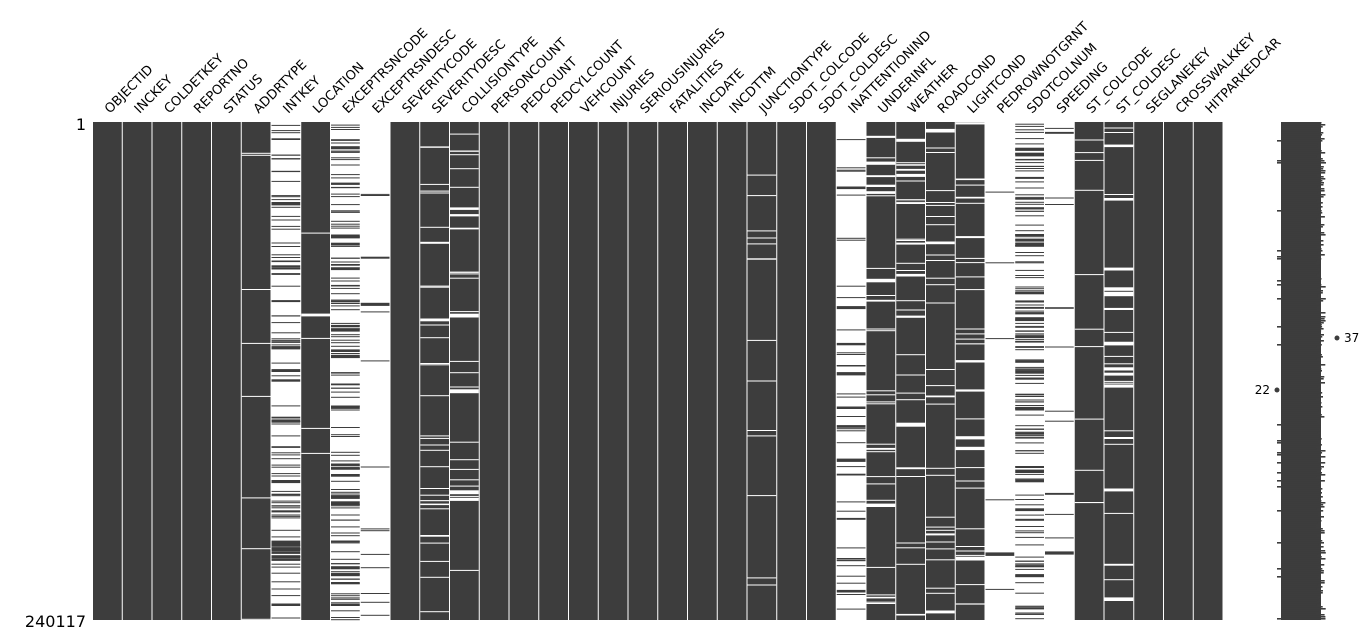  I want to click on column-exceptrsncode, so click(345, 372).